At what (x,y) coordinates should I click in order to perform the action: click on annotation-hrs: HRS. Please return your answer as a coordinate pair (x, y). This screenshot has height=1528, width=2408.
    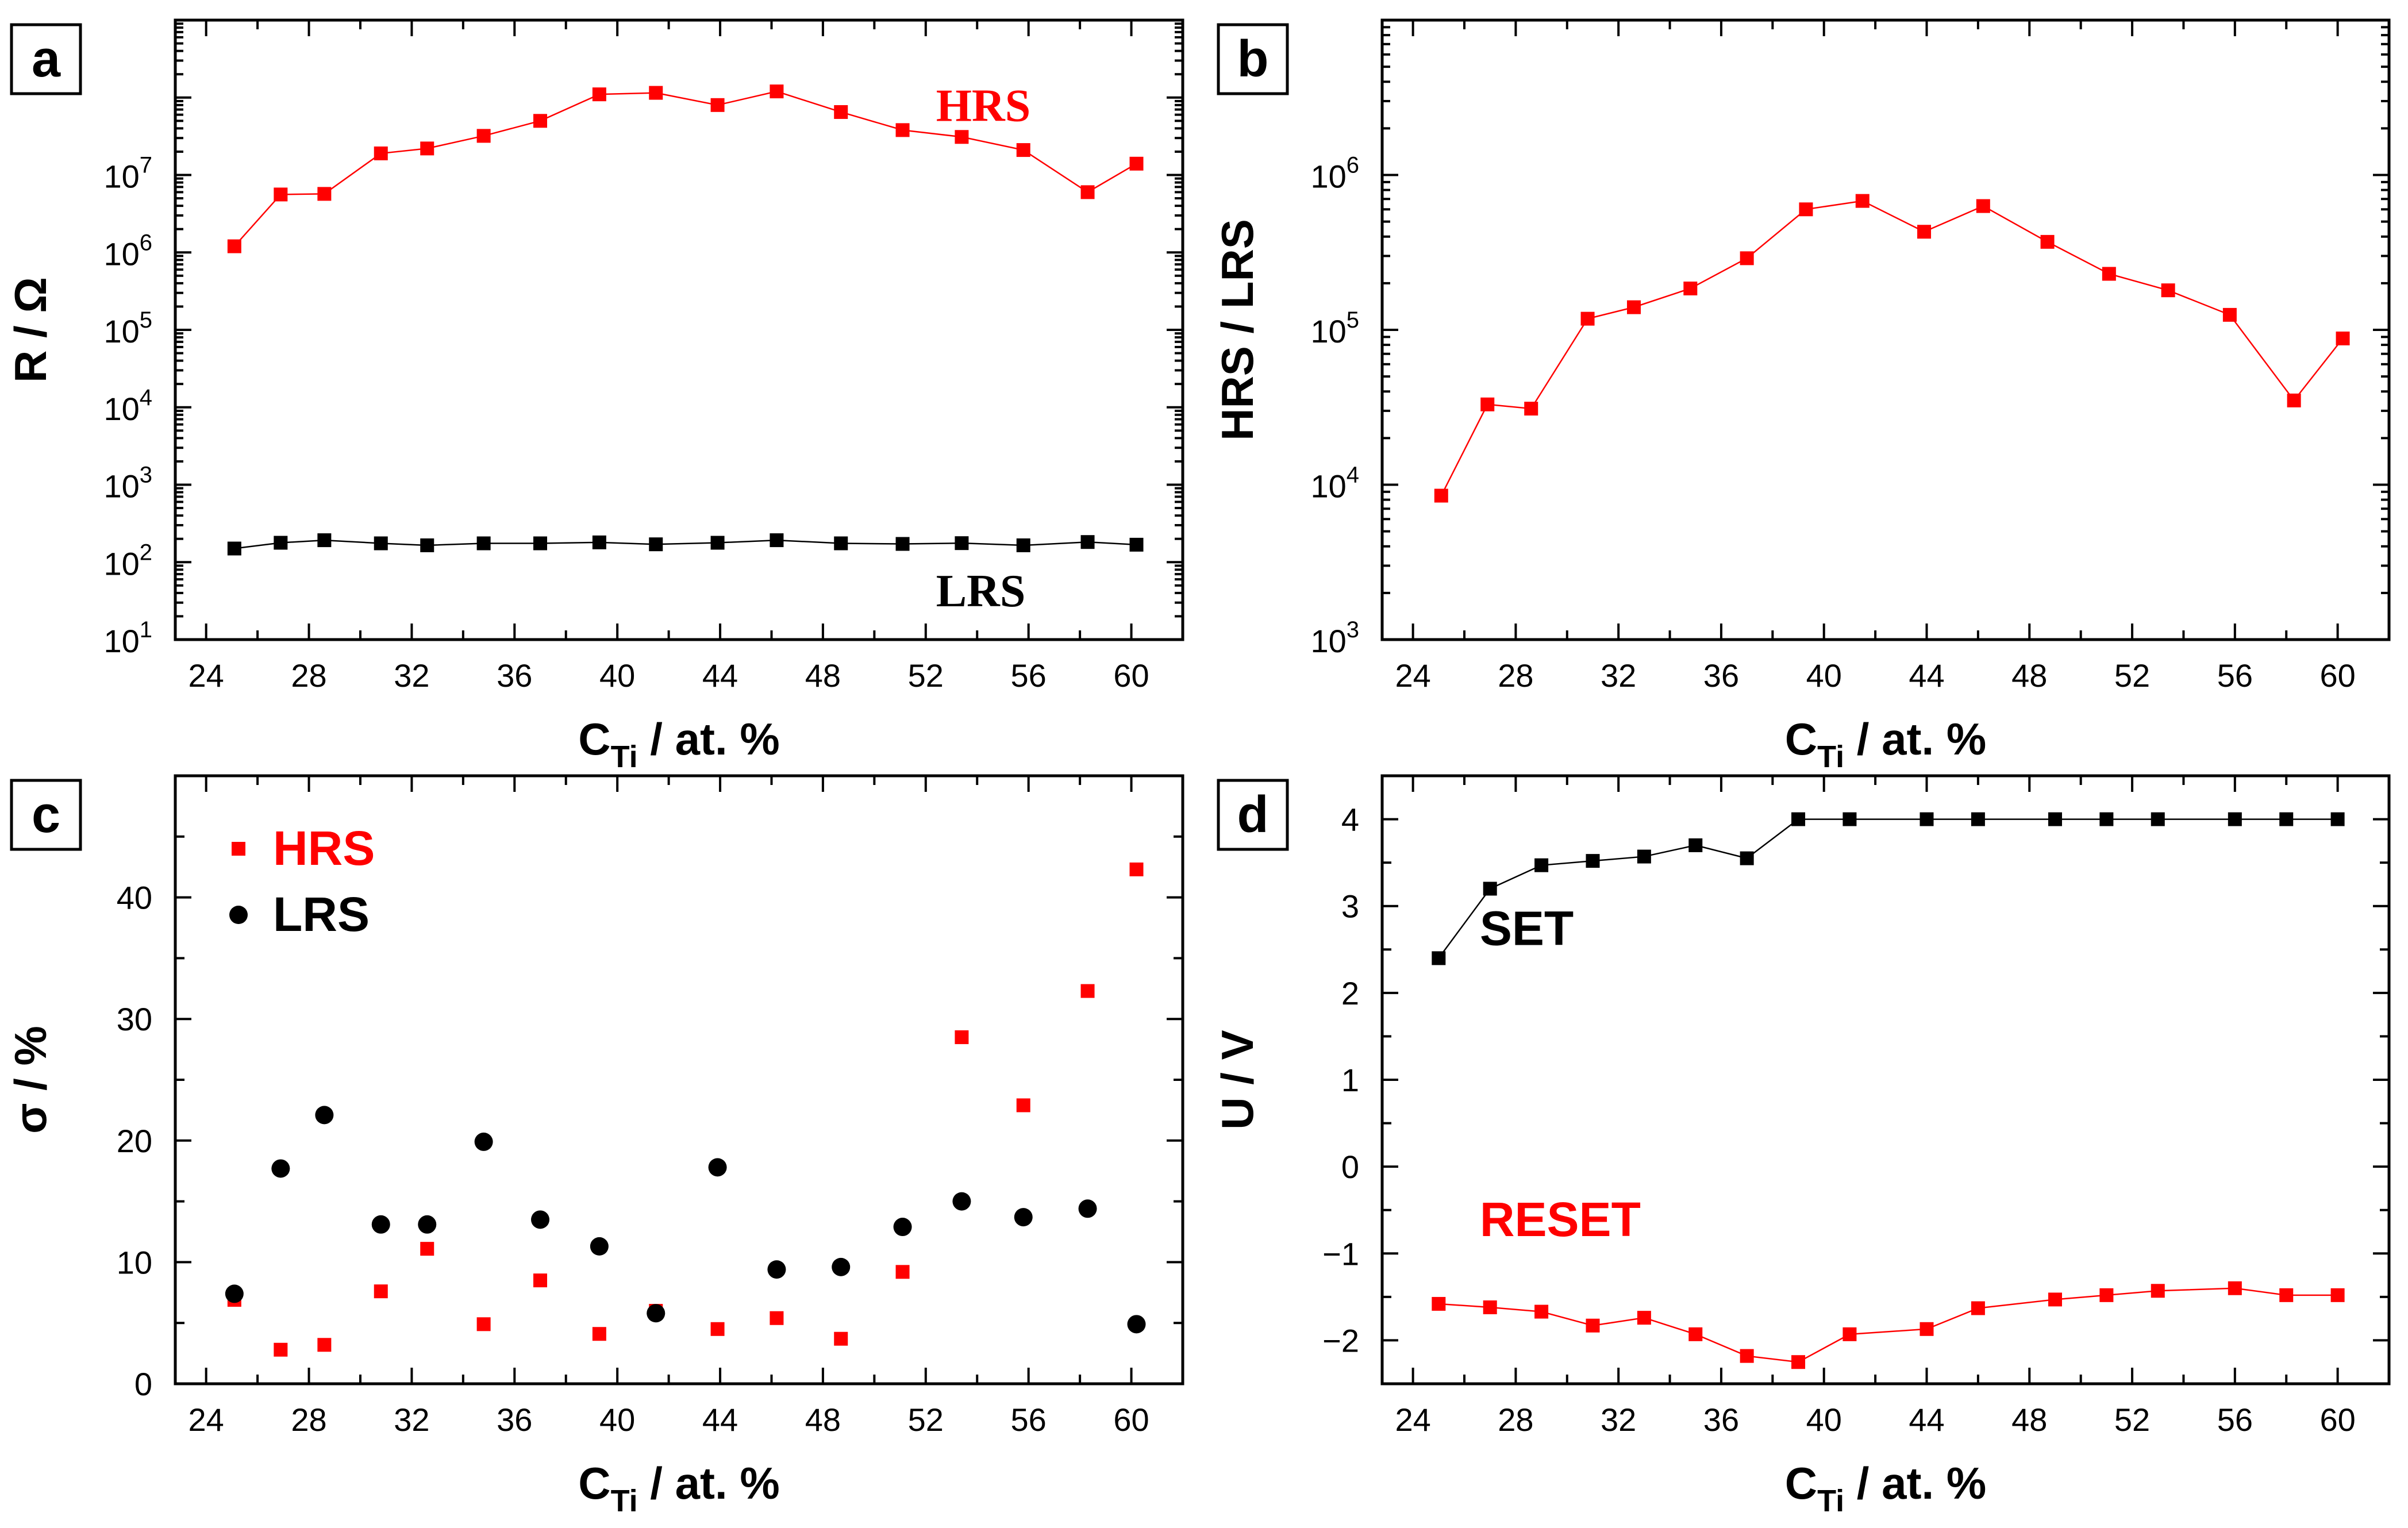
    Looking at the image, I should click on (983, 105).